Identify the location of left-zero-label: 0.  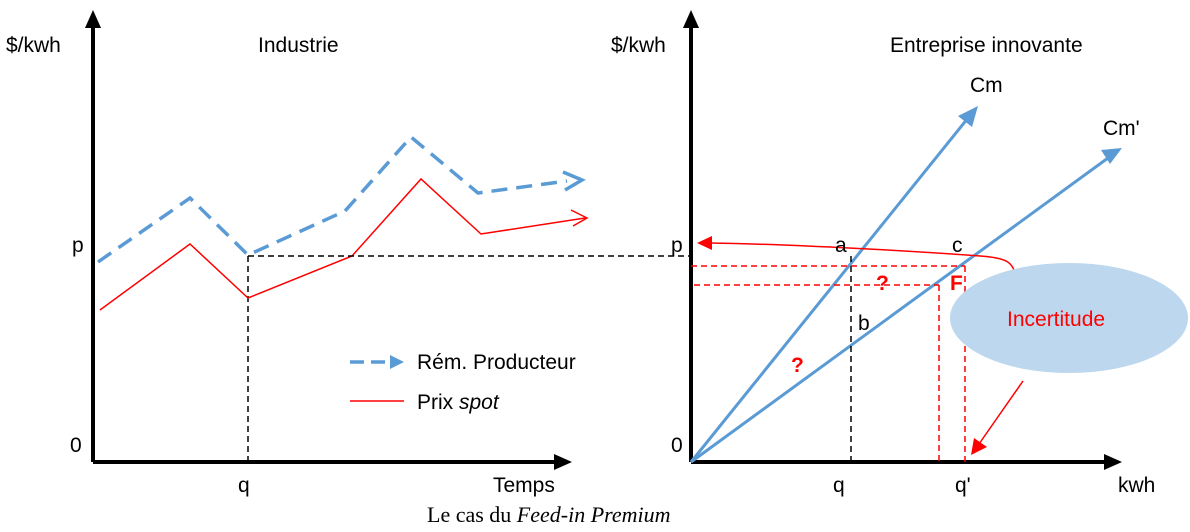
(76, 445).